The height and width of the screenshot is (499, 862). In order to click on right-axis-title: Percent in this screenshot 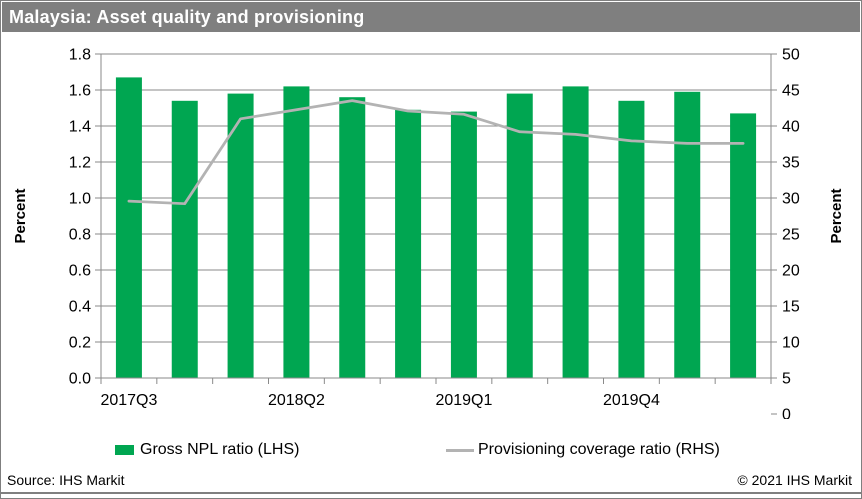, I will do `click(836, 215)`.